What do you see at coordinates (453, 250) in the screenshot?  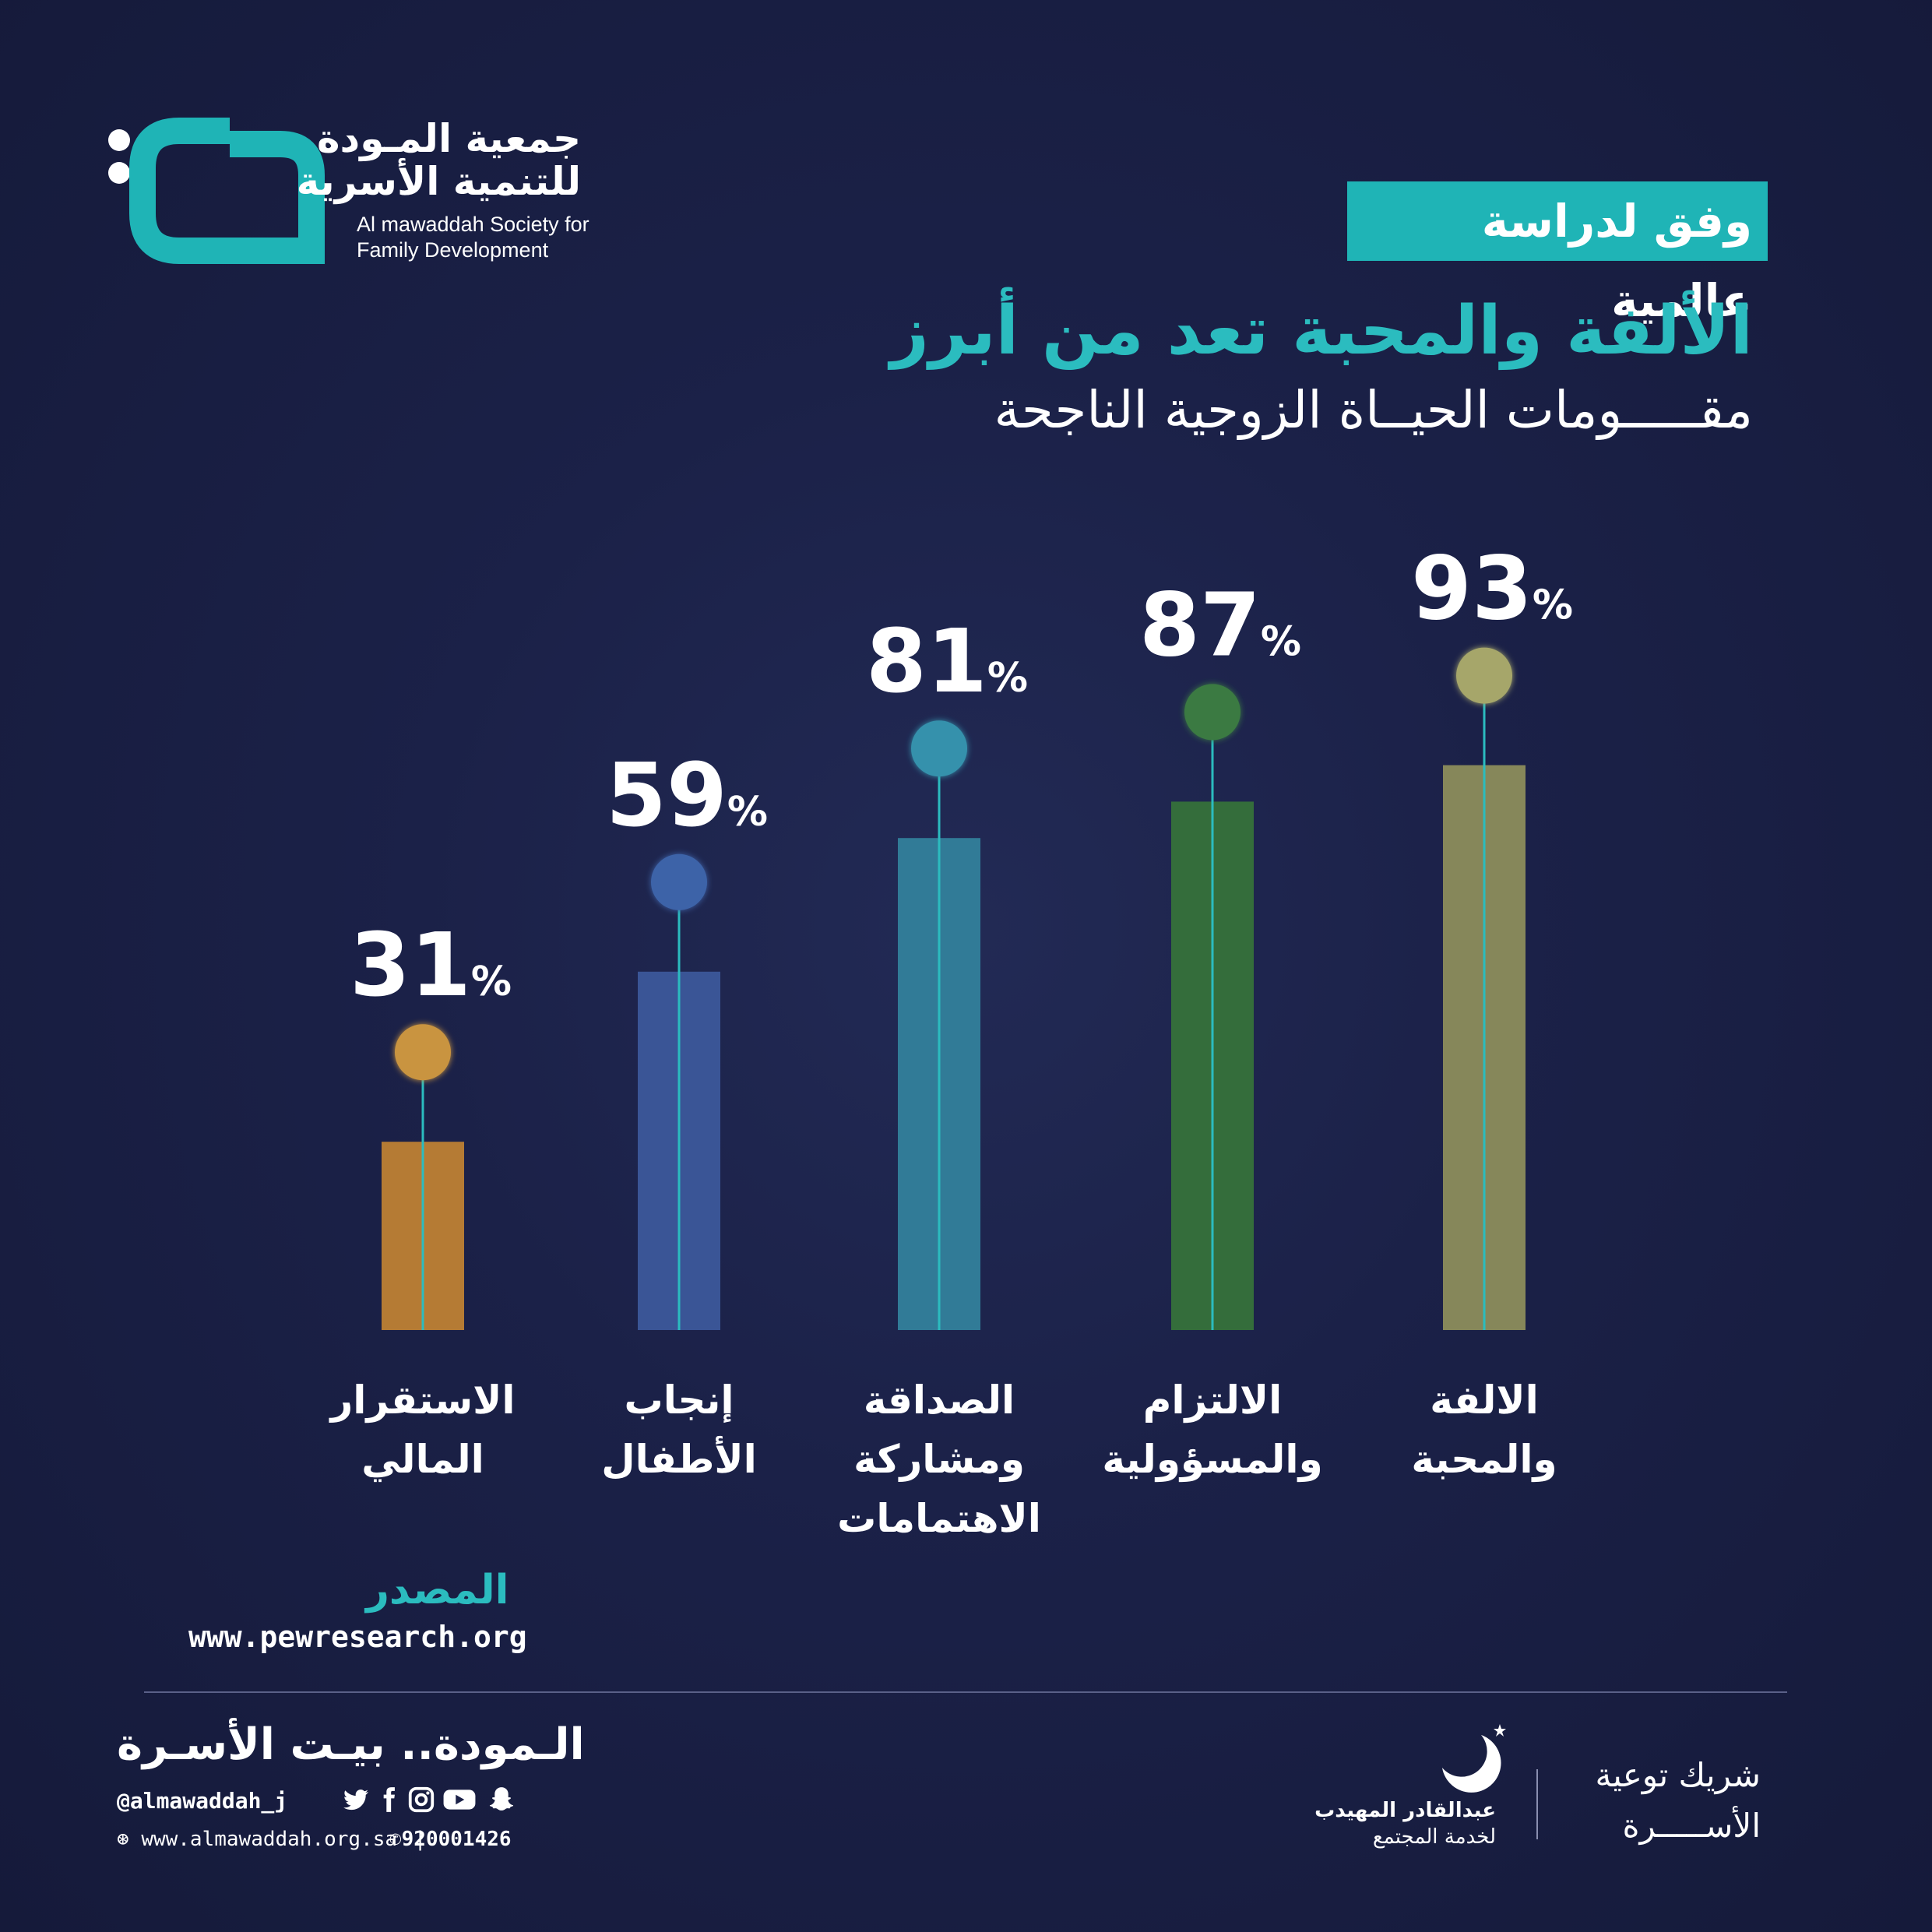 I see `org-name-en-line2: Family Development` at bounding box center [453, 250].